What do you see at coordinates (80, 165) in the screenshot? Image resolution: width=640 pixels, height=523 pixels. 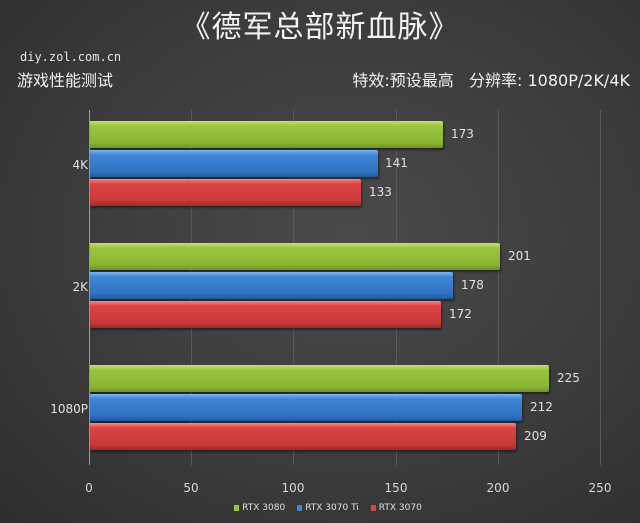 I see `category-label-4k: 4K` at bounding box center [80, 165].